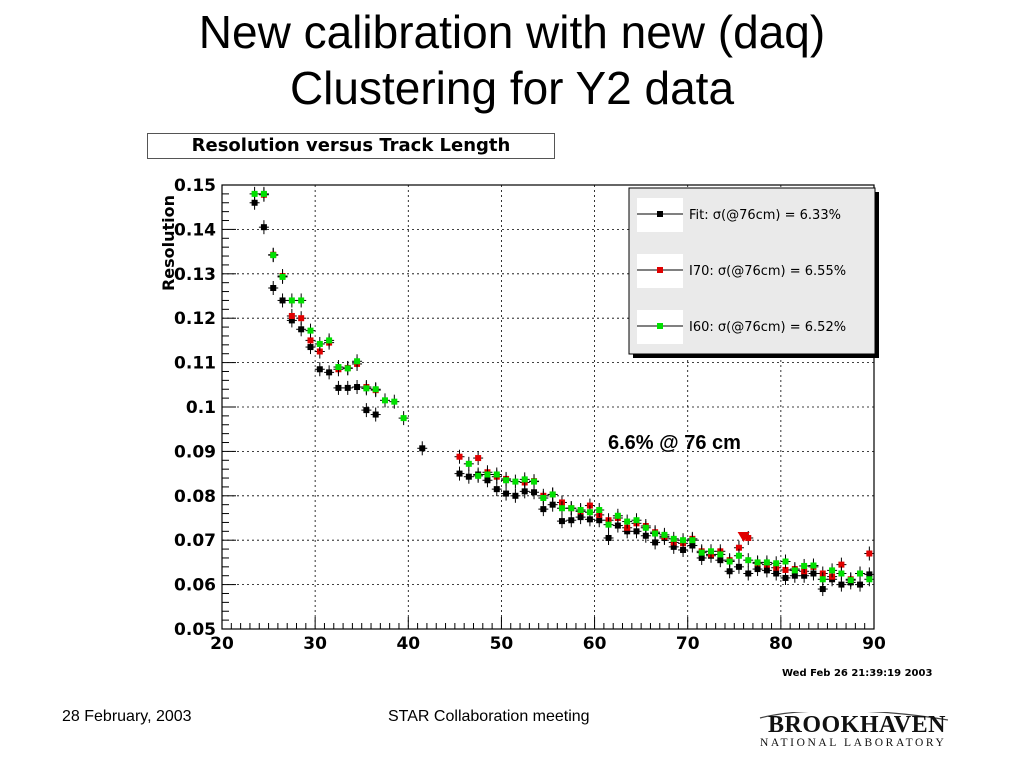 Image resolution: width=1024 pixels, height=768 pixels. I want to click on y-tick-label: 0.13, so click(195, 275).